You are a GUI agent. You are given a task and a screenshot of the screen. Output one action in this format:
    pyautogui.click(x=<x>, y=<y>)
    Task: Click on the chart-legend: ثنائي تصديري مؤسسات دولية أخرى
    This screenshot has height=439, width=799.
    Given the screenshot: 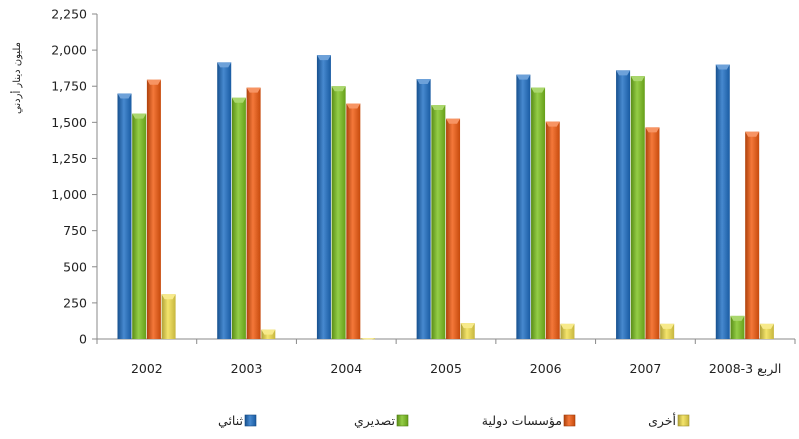 What is the action you would take?
    pyautogui.click(x=454, y=420)
    